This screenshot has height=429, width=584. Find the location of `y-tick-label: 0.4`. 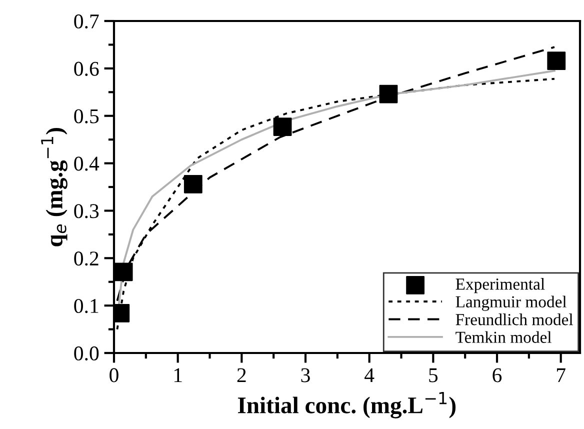

y-tick-label: 0.4 is located at coordinates (87, 163).